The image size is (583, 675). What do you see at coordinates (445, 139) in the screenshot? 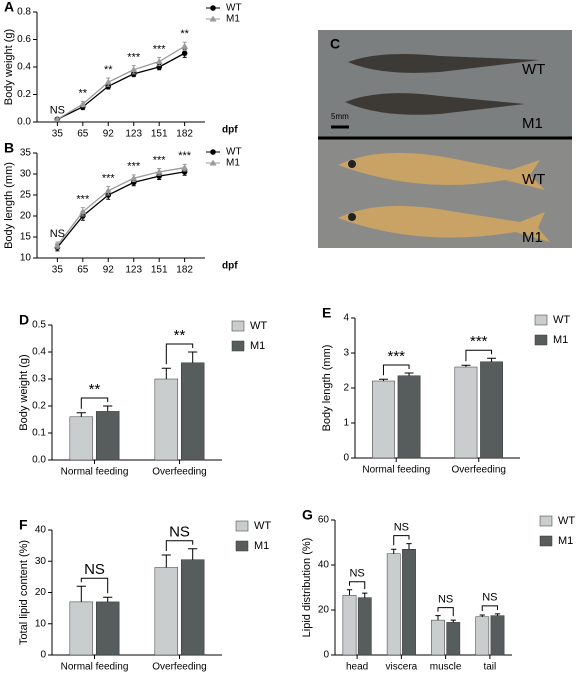
I see `photo-panel: C 5mm WT M1 WT M1` at bounding box center [445, 139].